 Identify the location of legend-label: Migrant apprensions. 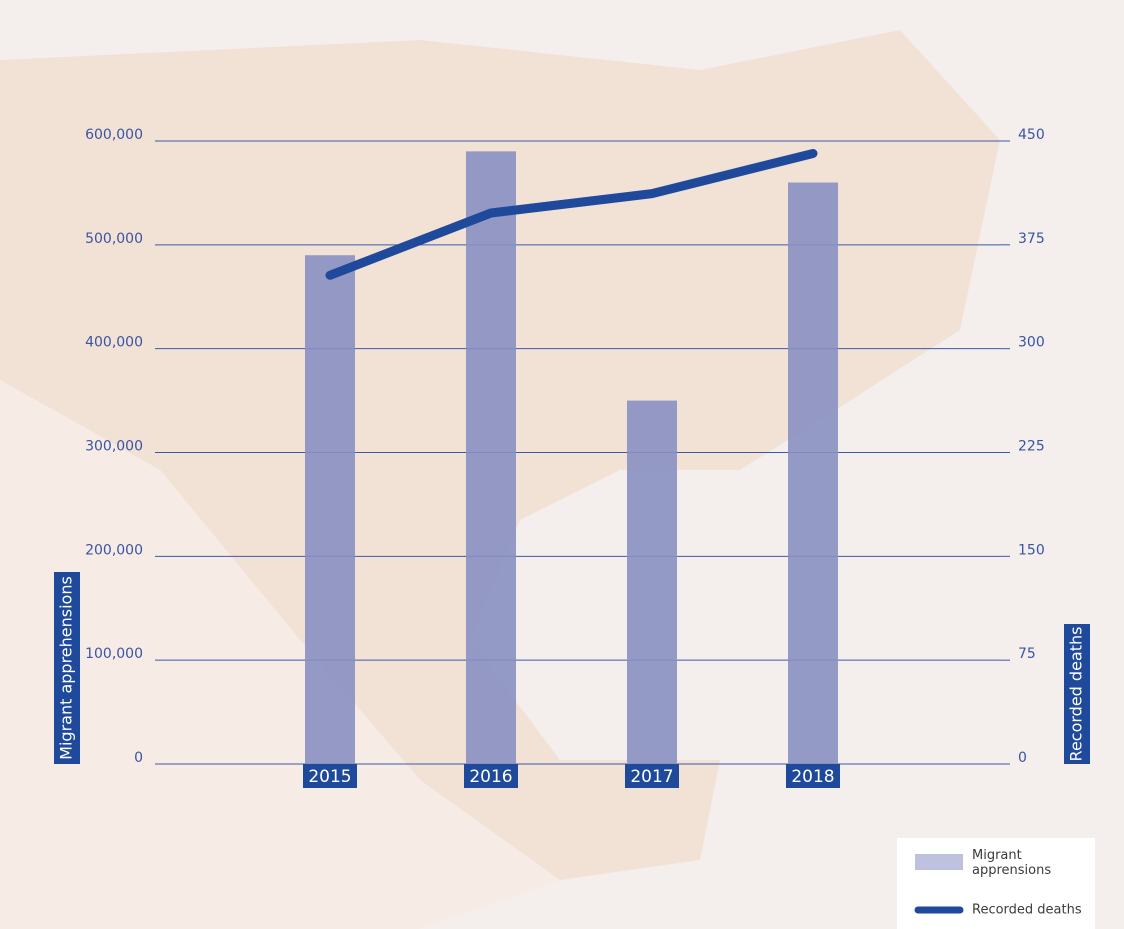
(1011, 863).